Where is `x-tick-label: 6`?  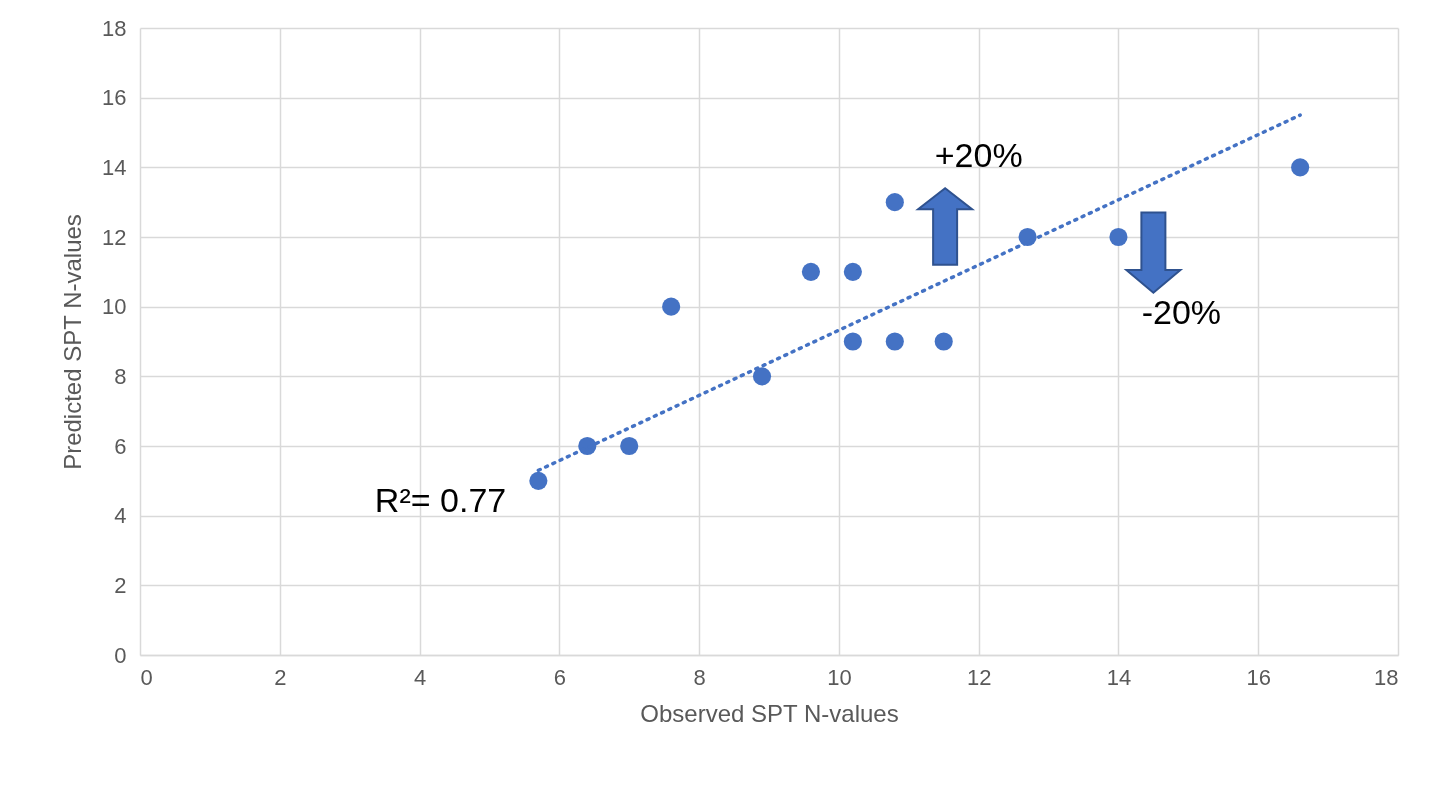 x-tick-label: 6 is located at coordinates (559, 677).